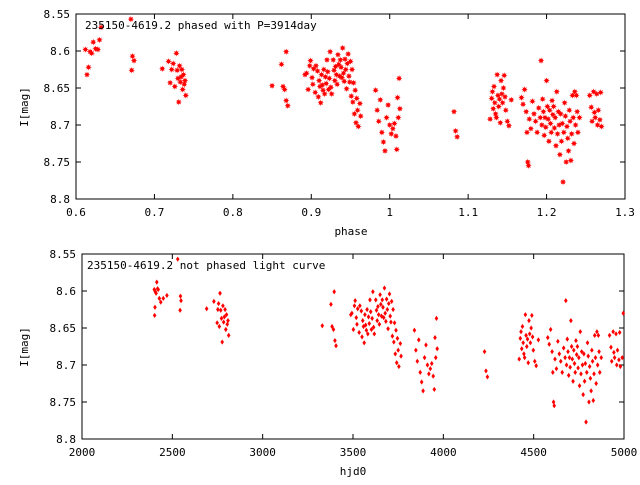 This screenshot has height=485, width=640. Describe the element at coordinates (206, 265) in the screenshot. I see `unphased-chart-title: 235150-4619.2 not phased light curve` at that location.